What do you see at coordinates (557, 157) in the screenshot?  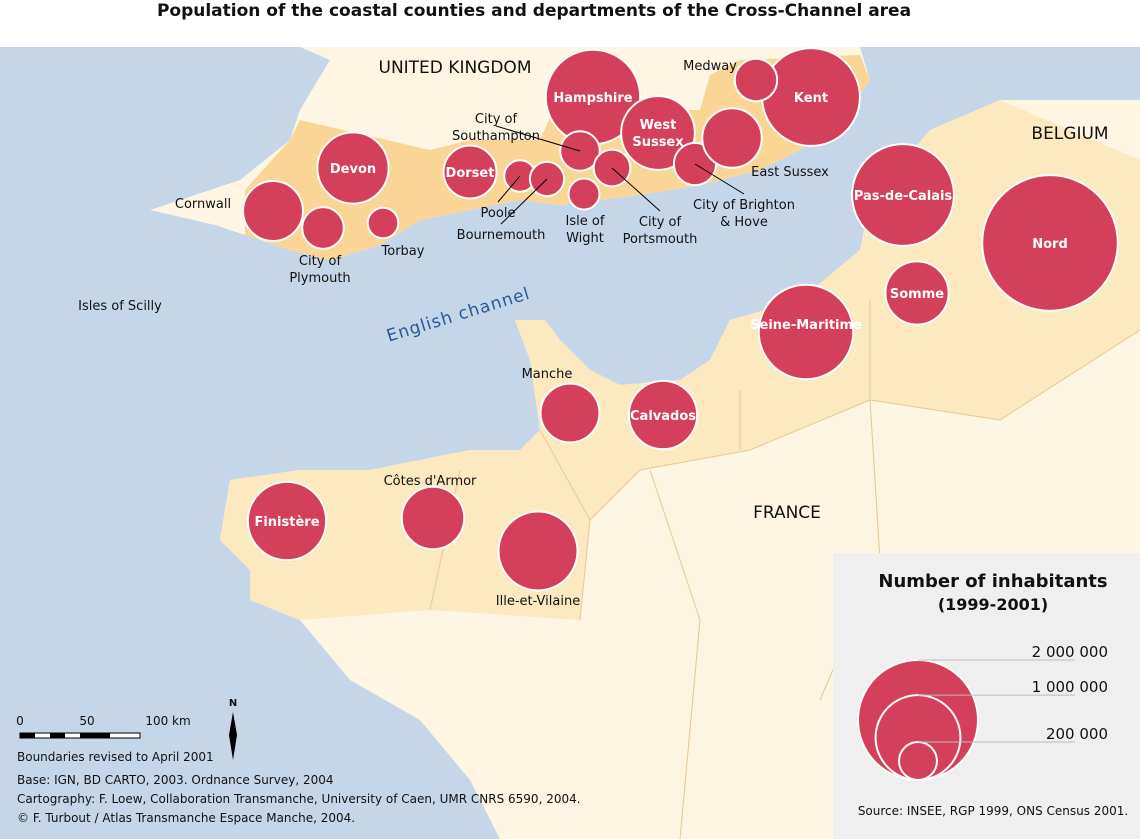 I see `uk-coastal-counties` at bounding box center [557, 157].